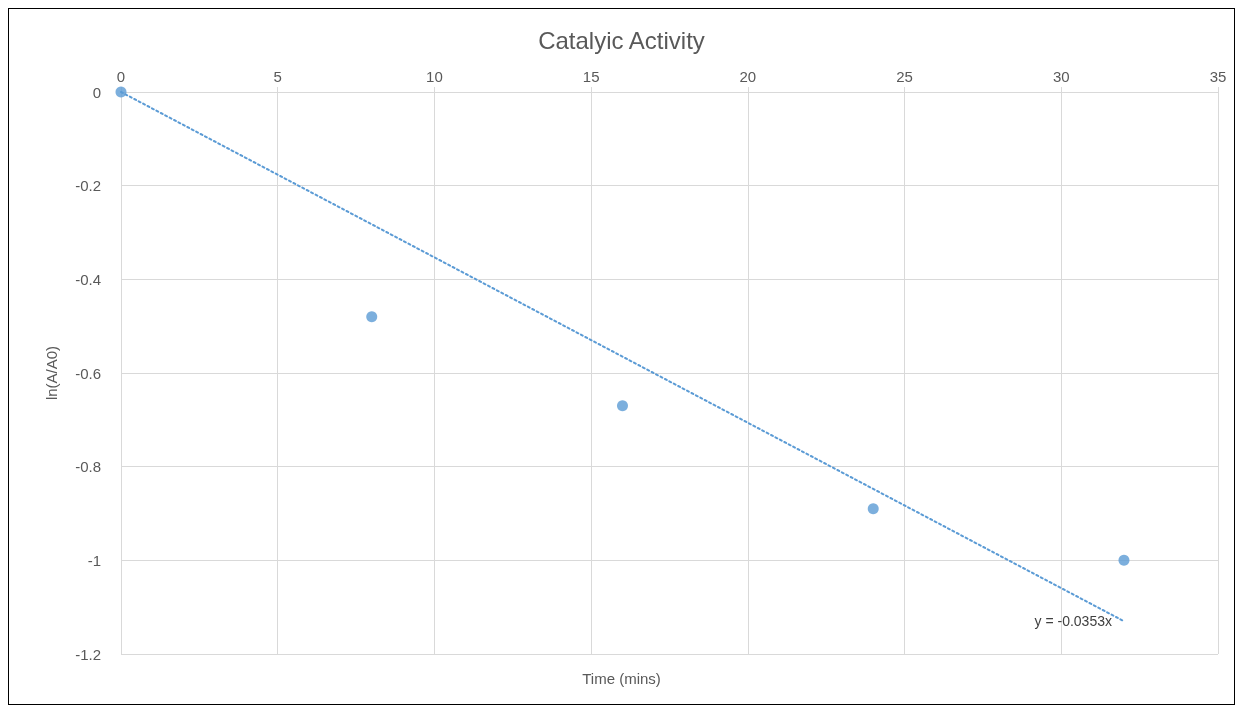 The height and width of the screenshot is (713, 1249). Describe the element at coordinates (621, 678) in the screenshot. I see `x-axis-title: Time (mins)` at that location.